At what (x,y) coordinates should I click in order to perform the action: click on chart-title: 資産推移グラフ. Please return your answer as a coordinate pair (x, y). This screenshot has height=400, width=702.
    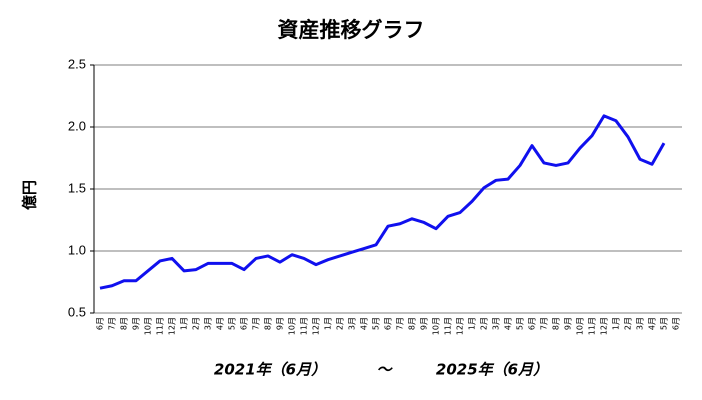
    Looking at the image, I should click on (351, 30).